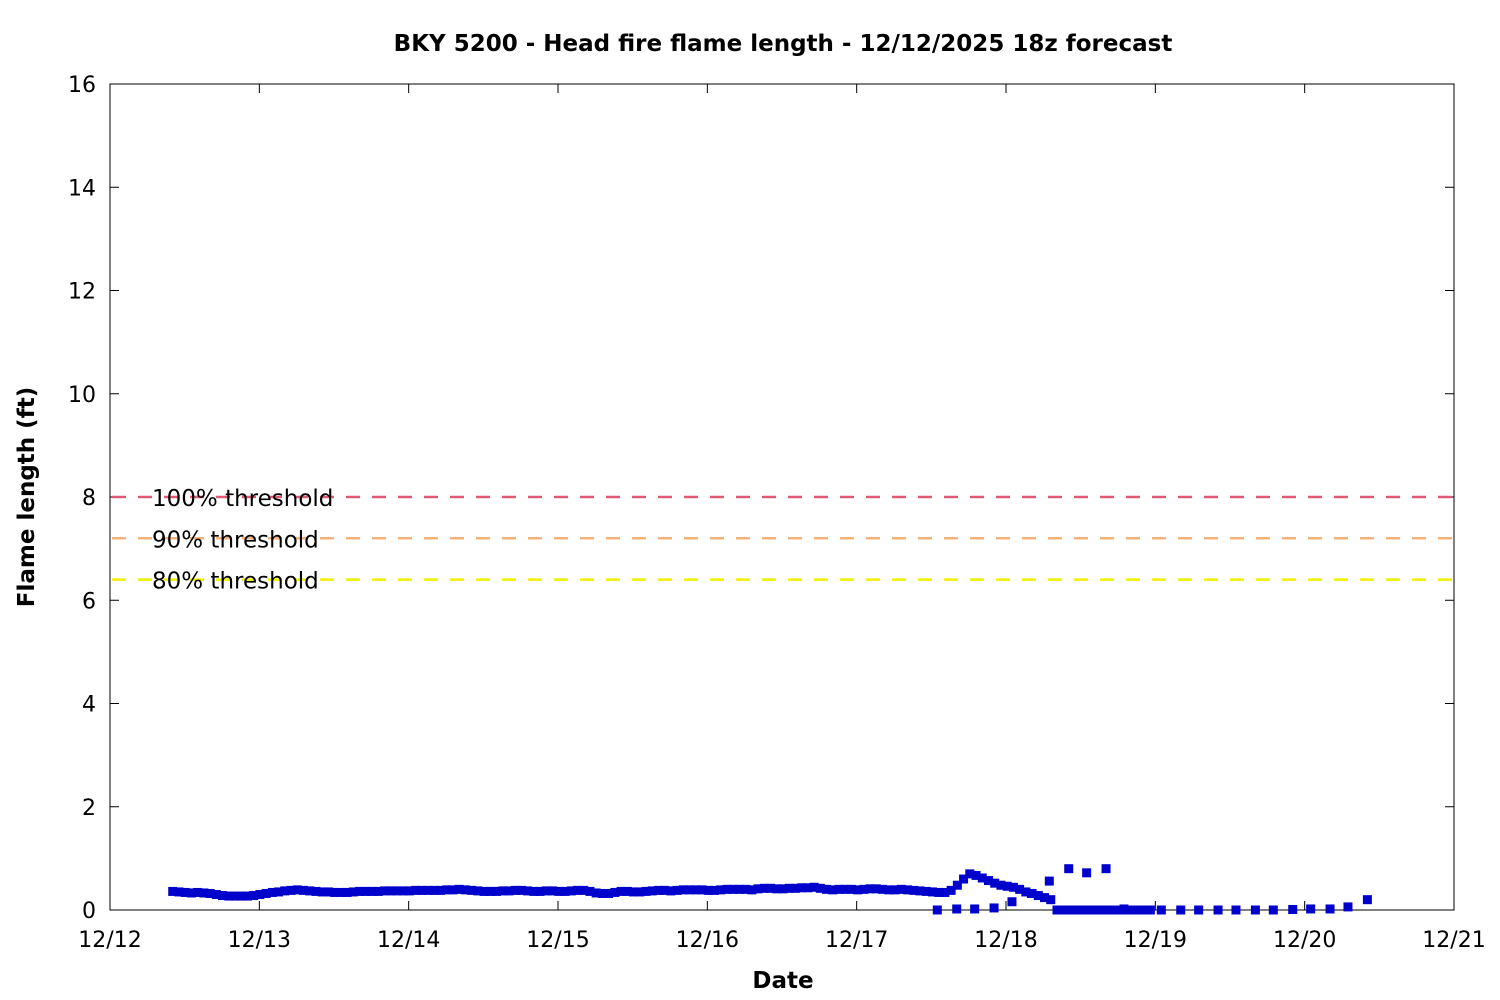 The height and width of the screenshot is (1000, 1500). What do you see at coordinates (1453, 940) in the screenshot?
I see `x-tick-label: 12/21` at bounding box center [1453, 940].